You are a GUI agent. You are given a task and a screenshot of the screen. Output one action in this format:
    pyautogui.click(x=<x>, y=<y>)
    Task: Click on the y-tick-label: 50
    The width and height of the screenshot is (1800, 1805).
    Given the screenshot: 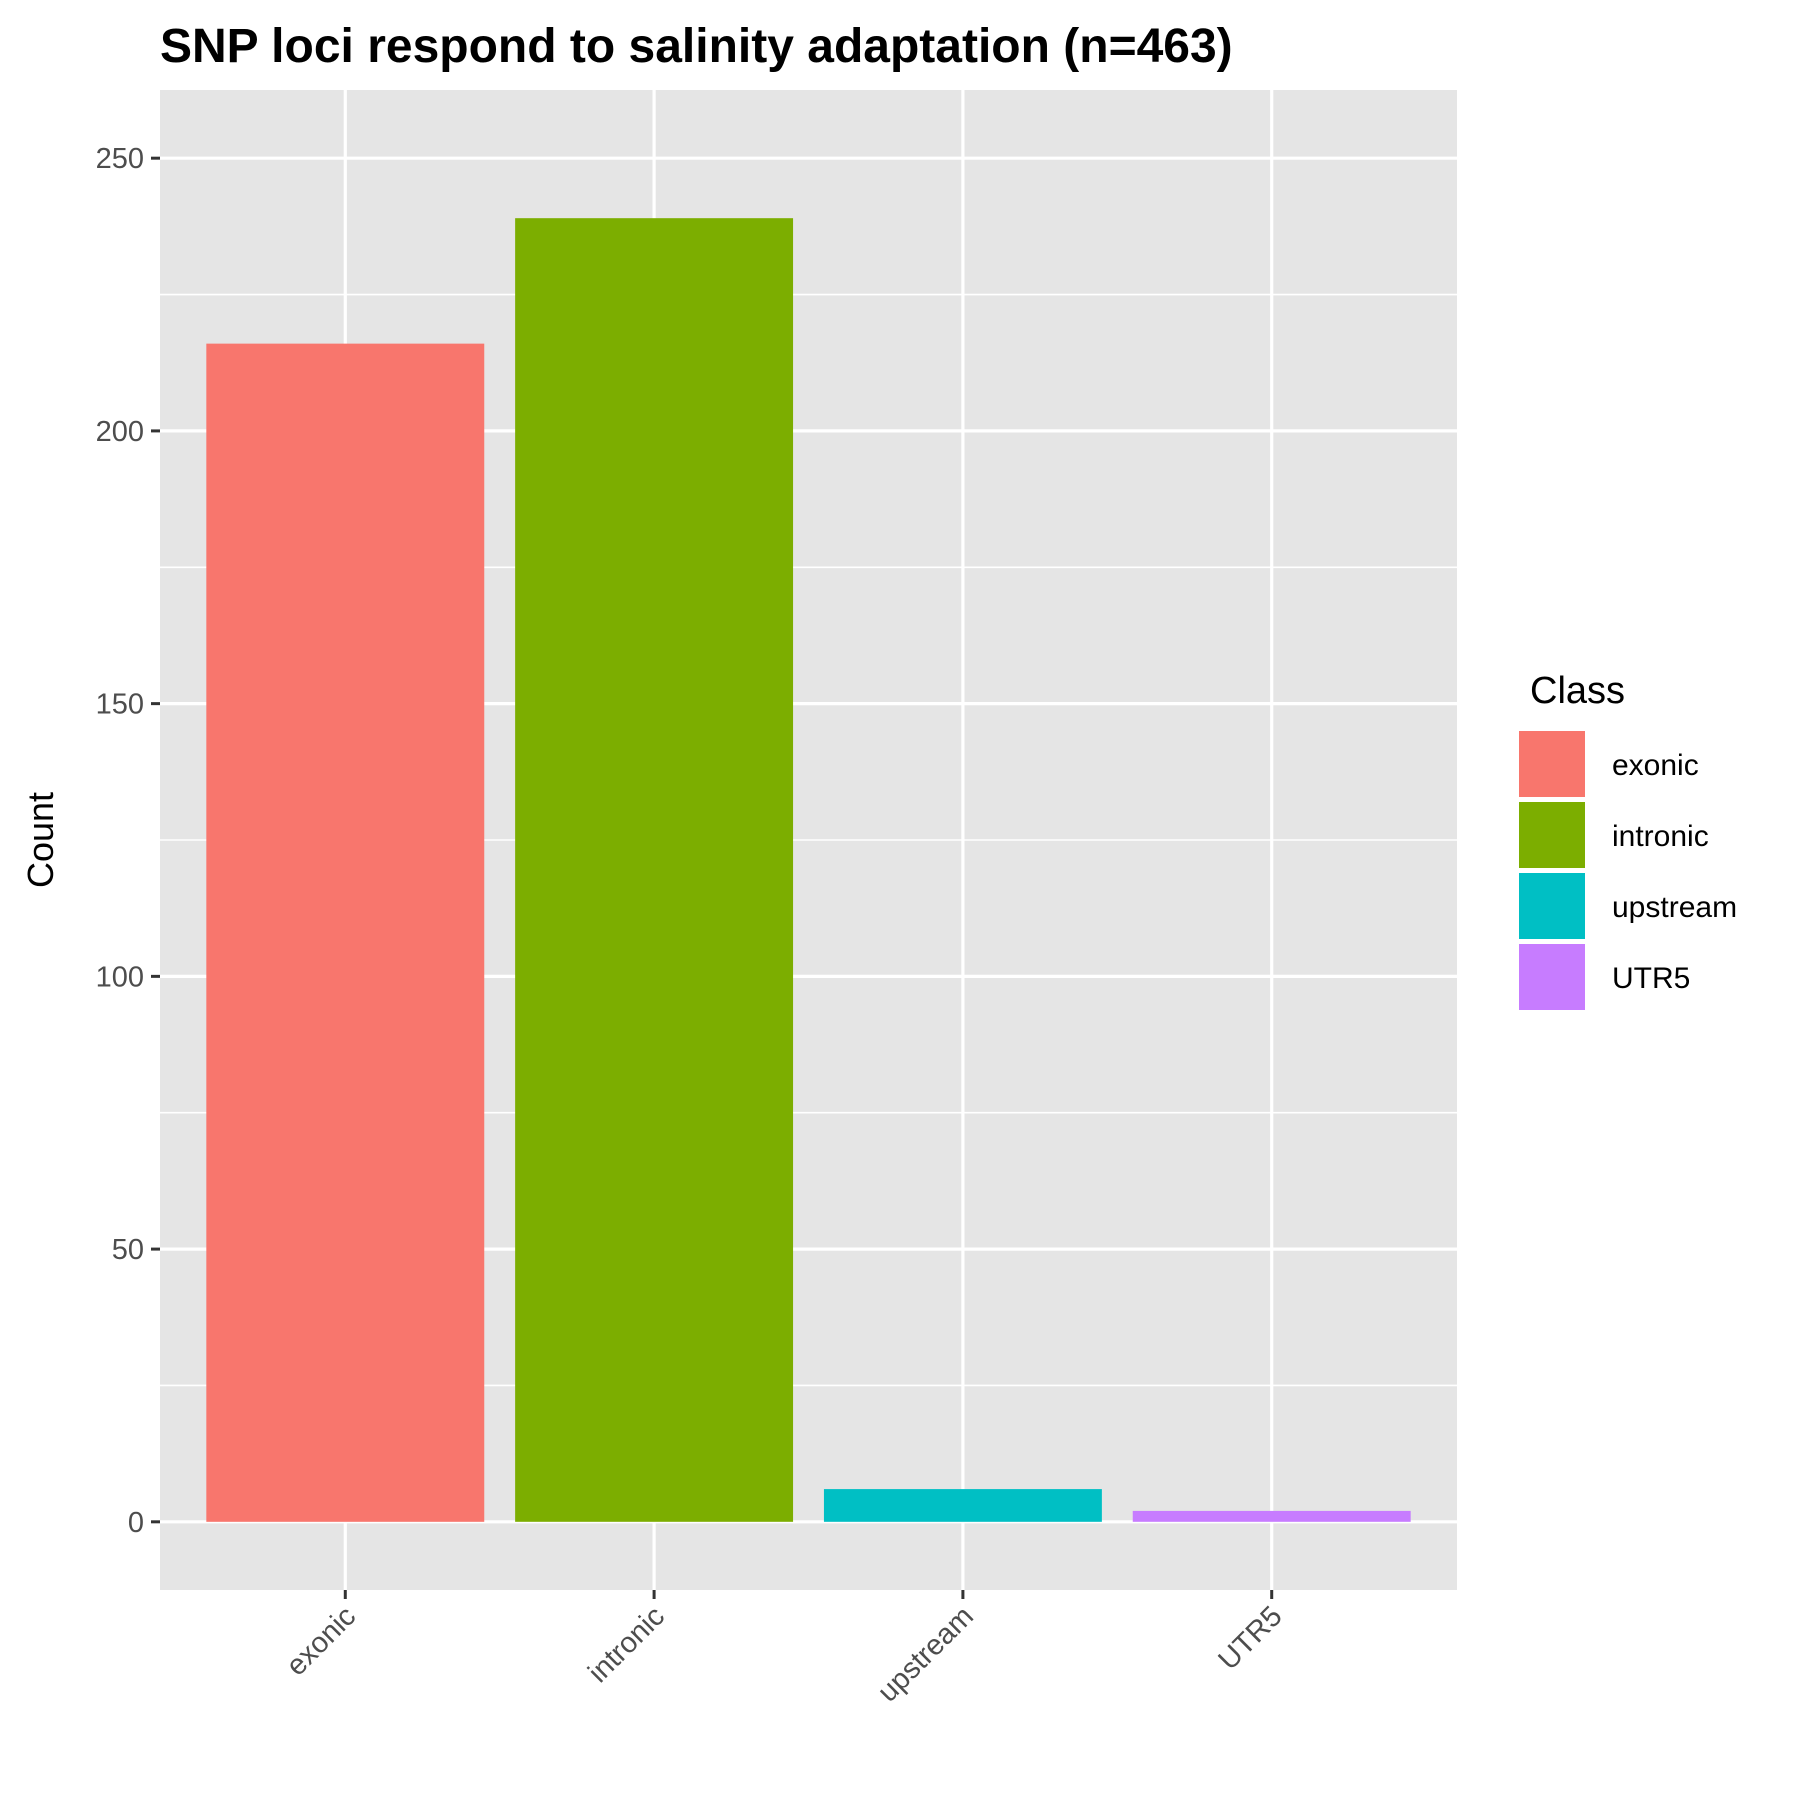 What is the action you would take?
    pyautogui.click(x=128, y=1250)
    